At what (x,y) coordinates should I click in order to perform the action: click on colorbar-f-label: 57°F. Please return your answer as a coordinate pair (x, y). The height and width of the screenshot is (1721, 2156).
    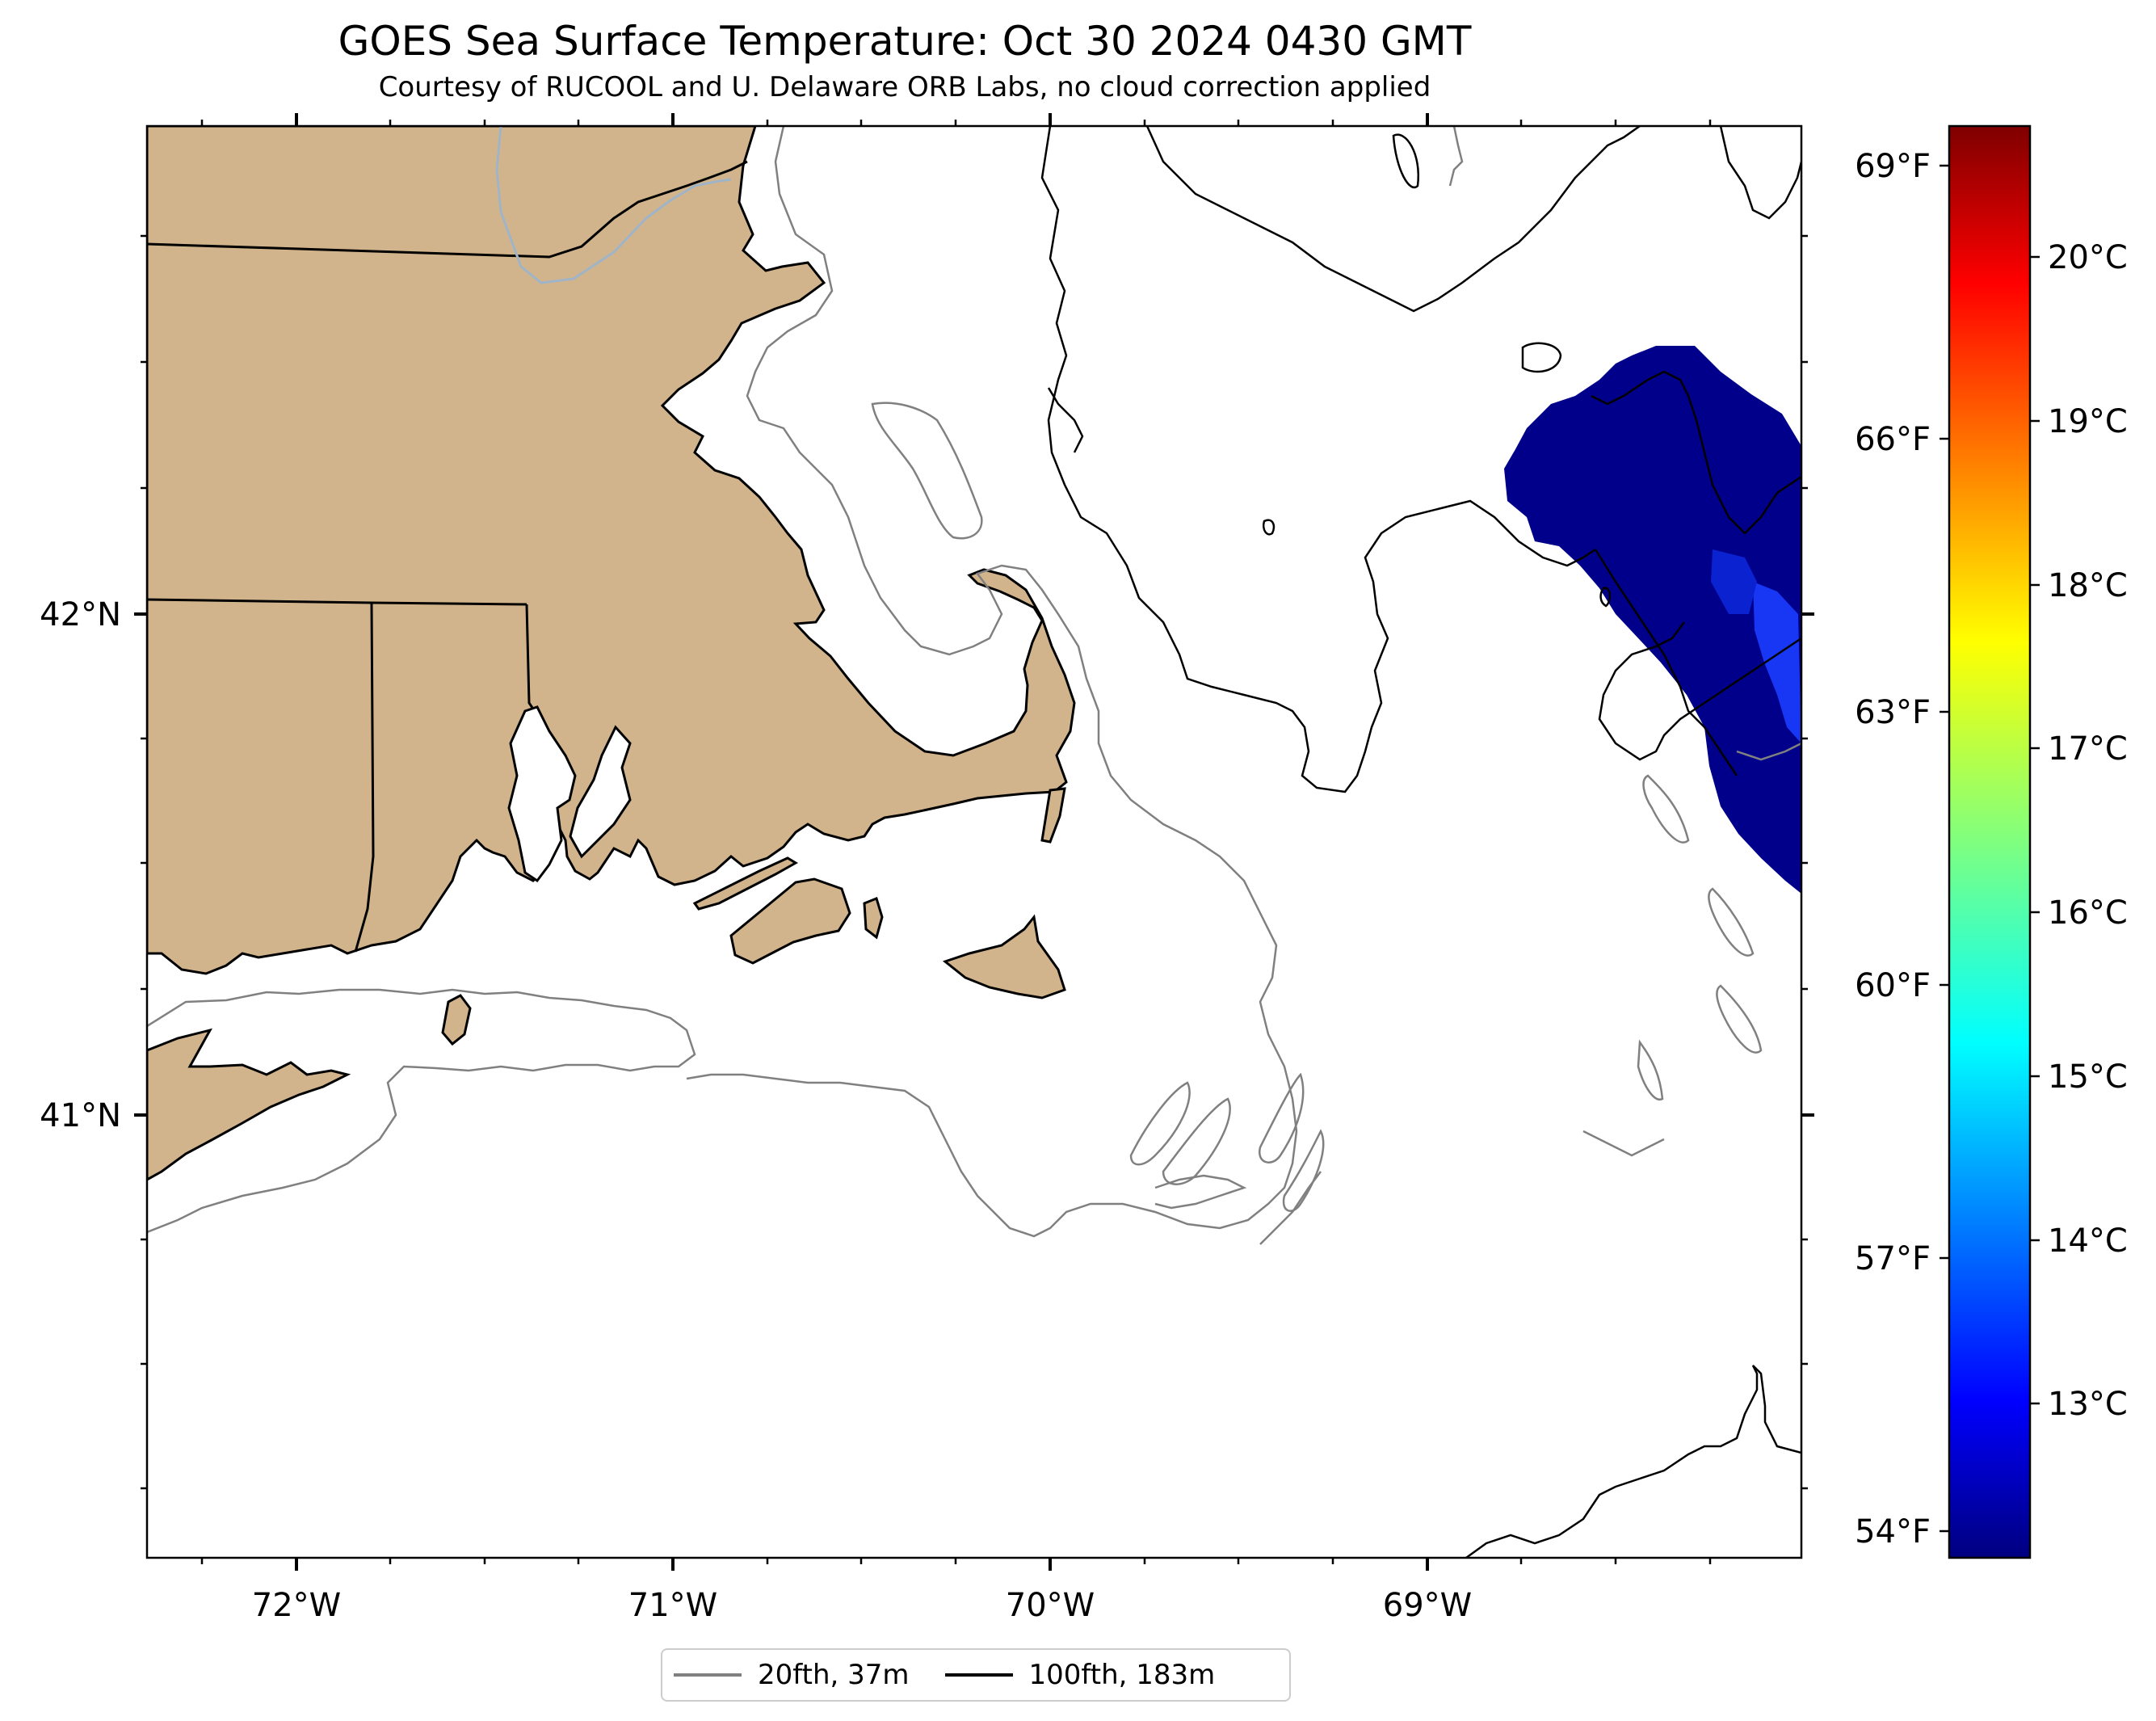
    Looking at the image, I should click on (1893, 1258).